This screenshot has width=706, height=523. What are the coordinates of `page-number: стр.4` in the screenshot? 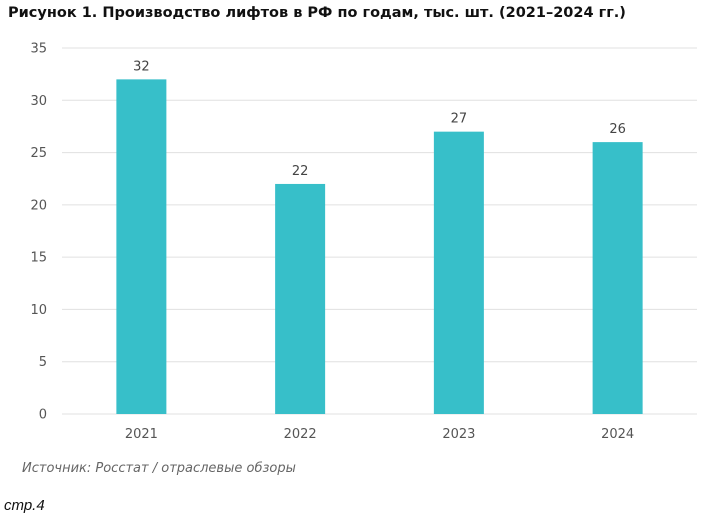 It's located at (24, 505).